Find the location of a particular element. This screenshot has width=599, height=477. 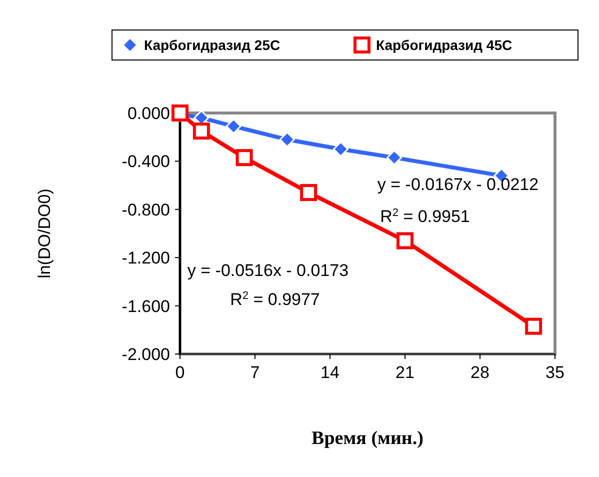

x-tick-label: 28 is located at coordinates (480, 372).